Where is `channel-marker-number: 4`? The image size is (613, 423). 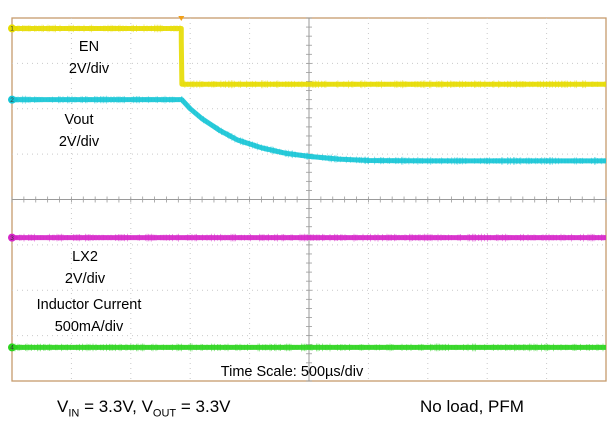 channel-marker-number: 4 is located at coordinates (12, 348).